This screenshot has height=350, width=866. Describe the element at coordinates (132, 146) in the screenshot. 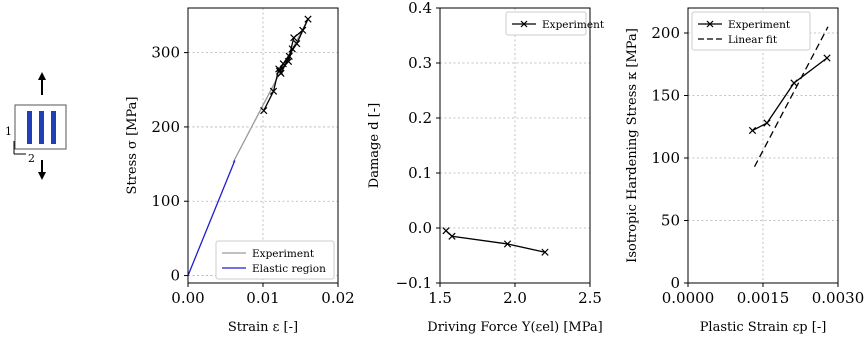

I see `y-axis-label: Stress σ [MPa]` at that location.